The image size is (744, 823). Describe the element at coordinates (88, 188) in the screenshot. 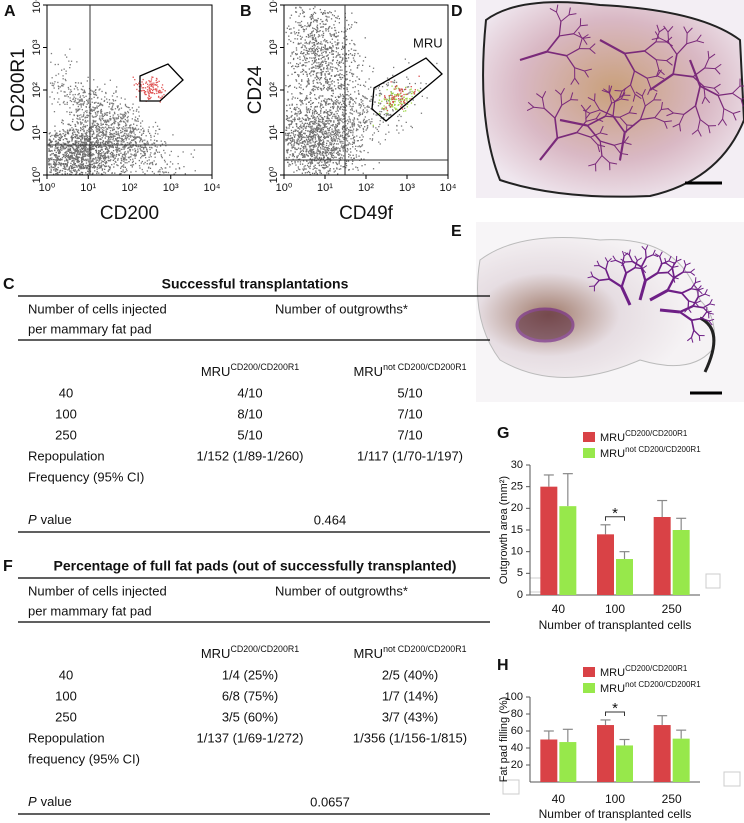

I see `x-tick-label: 10¹` at that location.